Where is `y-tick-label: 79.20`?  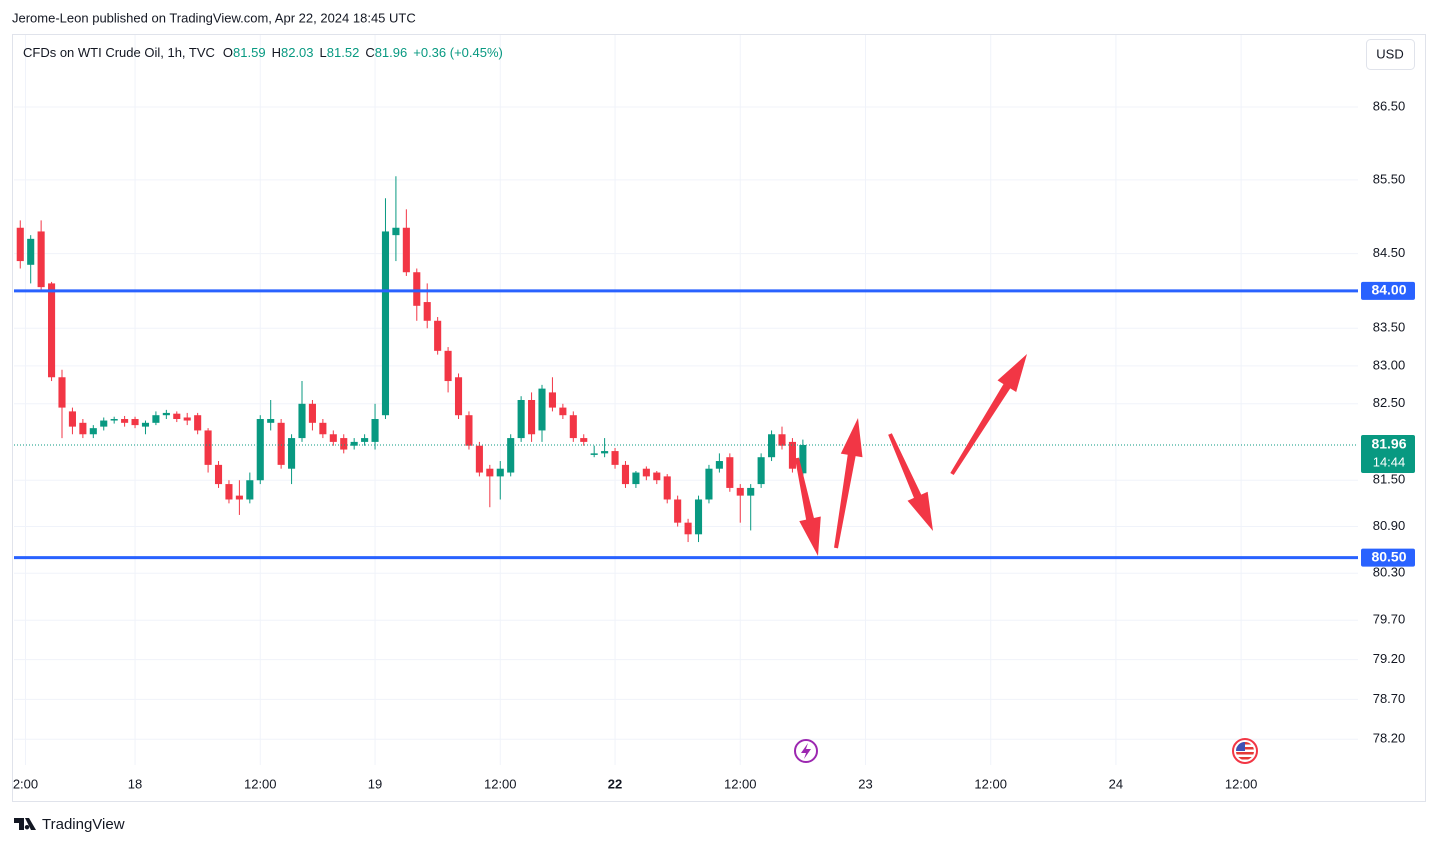
y-tick-label: 79.20 is located at coordinates (1389, 658).